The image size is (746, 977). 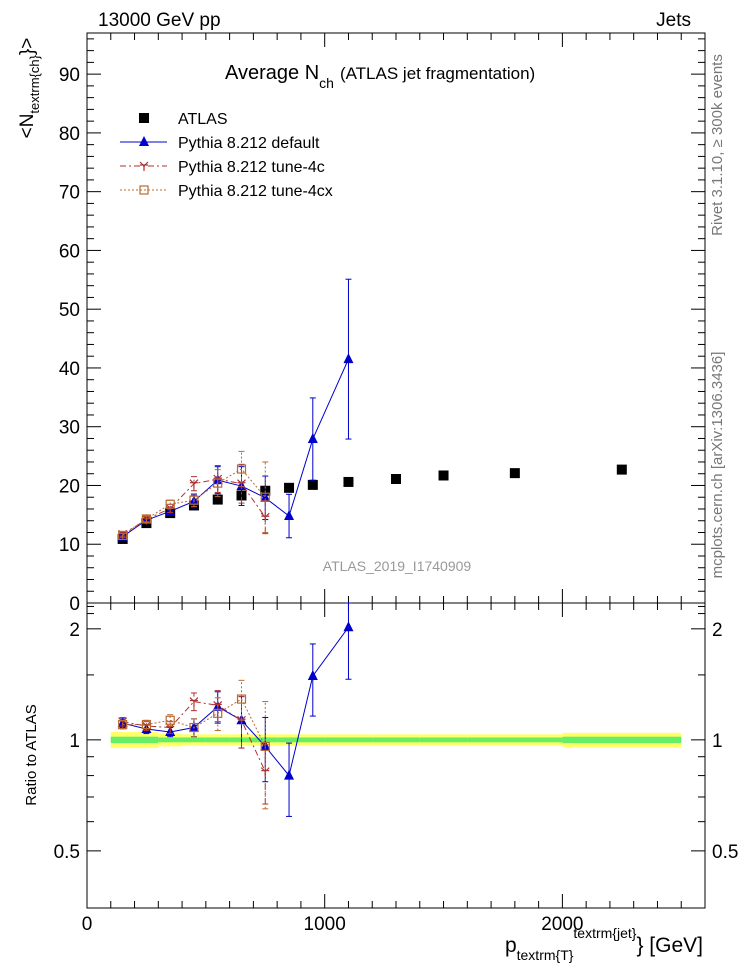 What do you see at coordinates (717, 630) in the screenshot?
I see `ratio-y-tick-label-right: 2` at bounding box center [717, 630].